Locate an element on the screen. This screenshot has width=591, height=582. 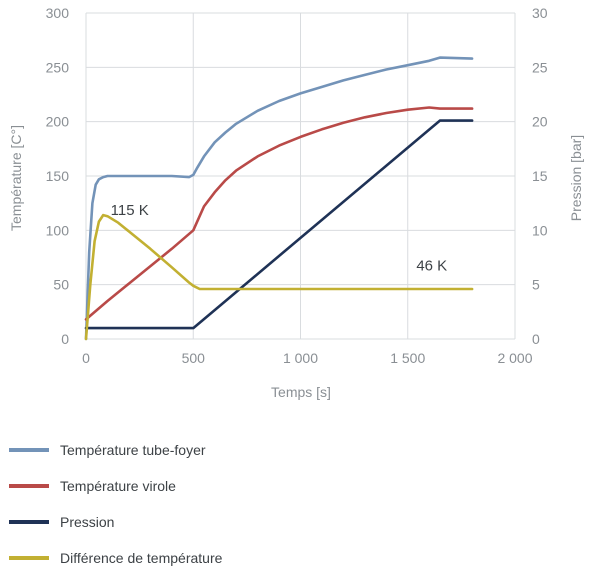
legend-label: Température virole is located at coordinates (118, 486).